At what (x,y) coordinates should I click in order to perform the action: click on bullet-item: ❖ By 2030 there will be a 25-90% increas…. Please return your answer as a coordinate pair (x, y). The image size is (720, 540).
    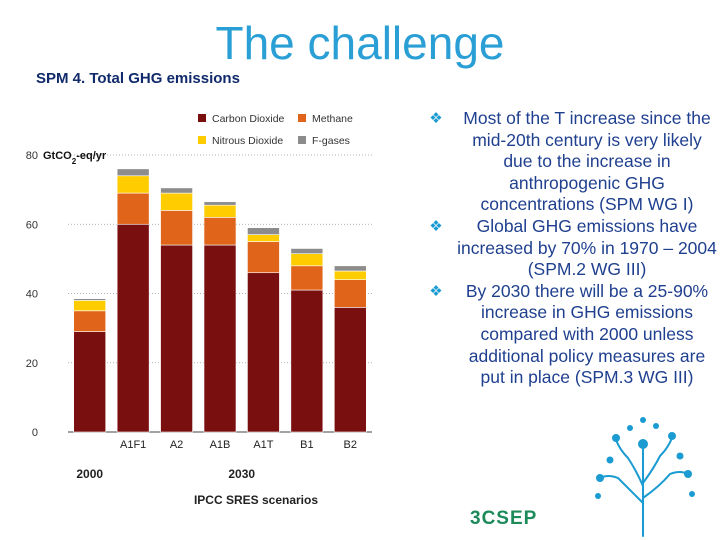
    Looking at the image, I should click on (572, 335).